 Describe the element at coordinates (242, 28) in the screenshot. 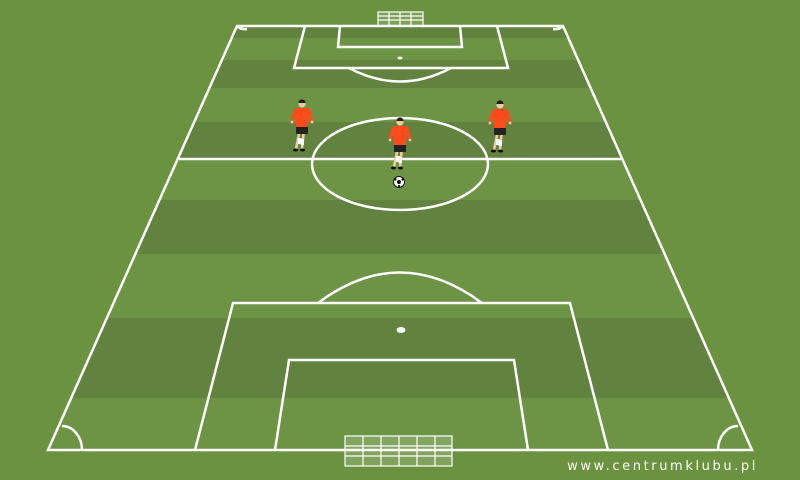

I see `top-left-corner-arc` at that location.